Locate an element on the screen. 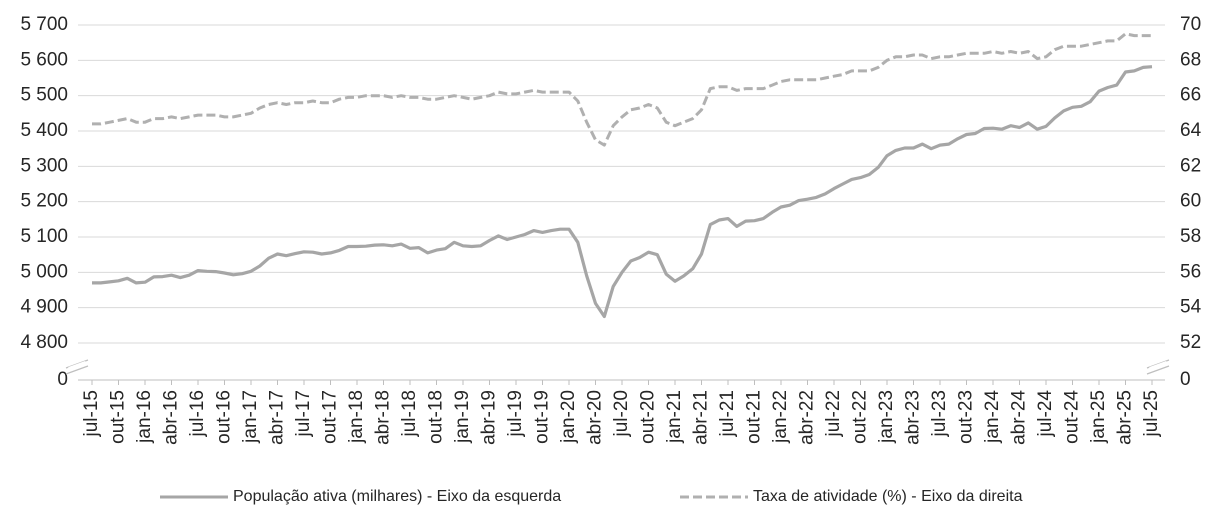  x-tick-label: out-18 is located at coordinates (436, 417).